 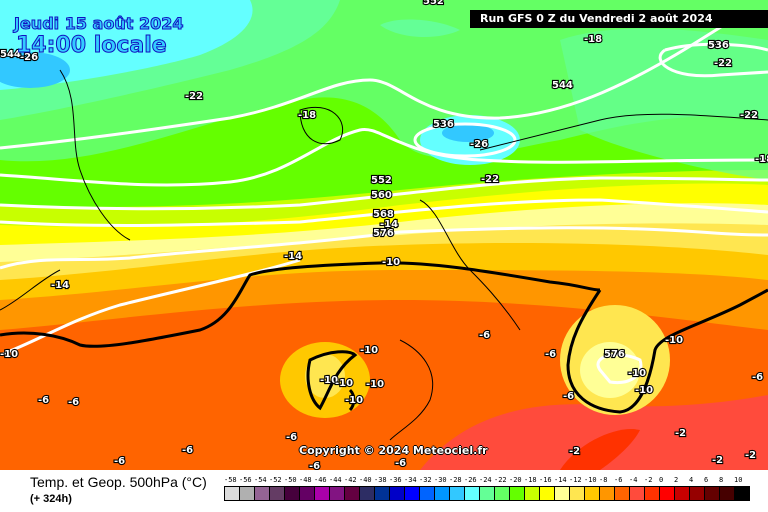 I want to click on scale-step: -48, so click(x=306, y=487).